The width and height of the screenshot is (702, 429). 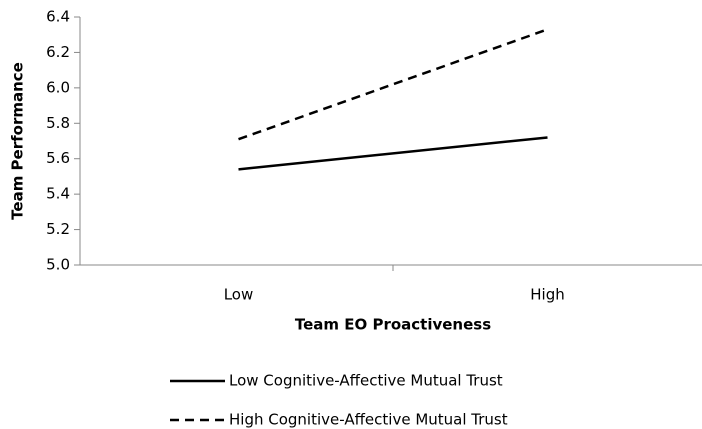 What do you see at coordinates (18, 141) in the screenshot?
I see `y-axis-title: Team Performance` at bounding box center [18, 141].